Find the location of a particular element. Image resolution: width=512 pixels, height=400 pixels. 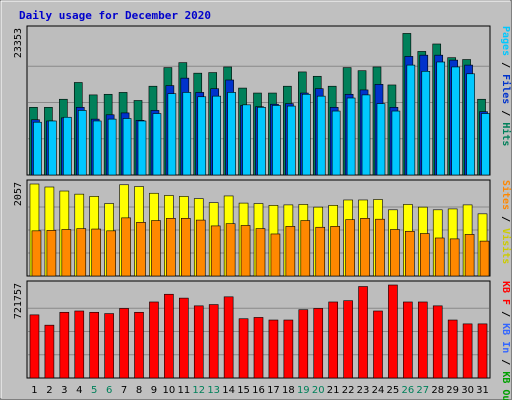

visits-sites-legend-sites: Sites is located at coordinates (506, 195).